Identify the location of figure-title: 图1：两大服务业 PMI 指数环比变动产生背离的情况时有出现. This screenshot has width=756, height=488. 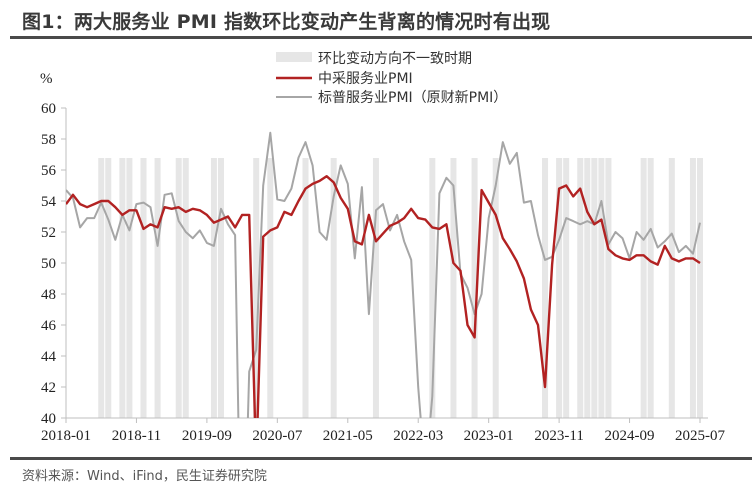
(286, 22).